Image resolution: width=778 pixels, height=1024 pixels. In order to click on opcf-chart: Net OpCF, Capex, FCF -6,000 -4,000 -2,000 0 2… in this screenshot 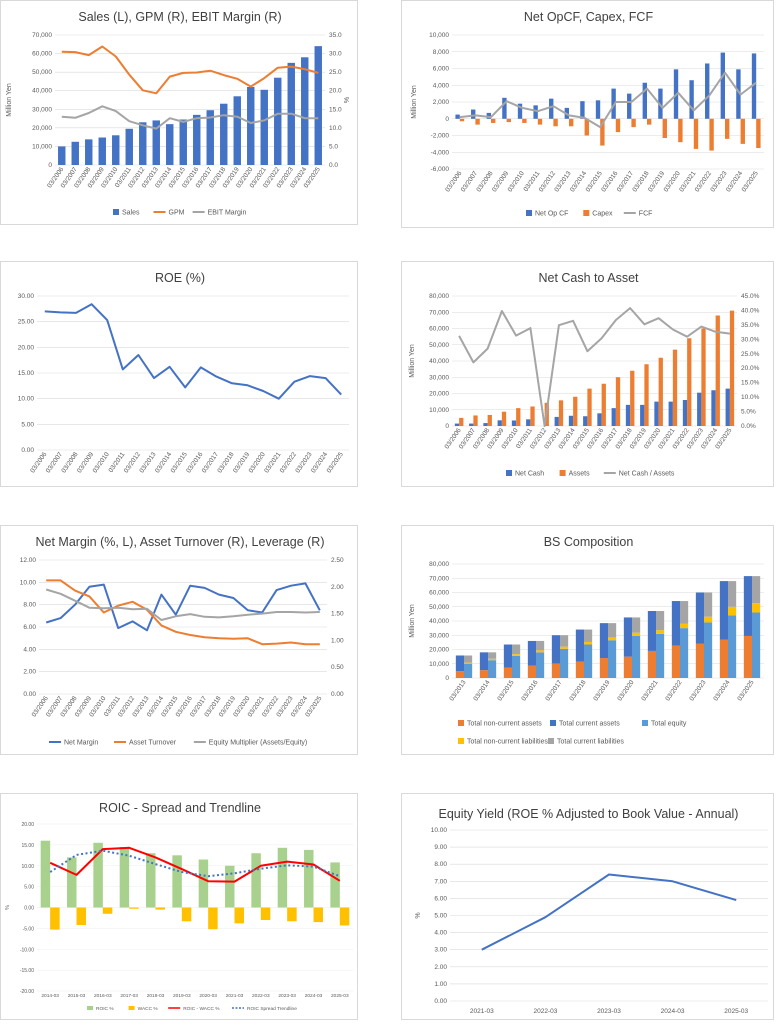, I will do `click(587, 114)`.